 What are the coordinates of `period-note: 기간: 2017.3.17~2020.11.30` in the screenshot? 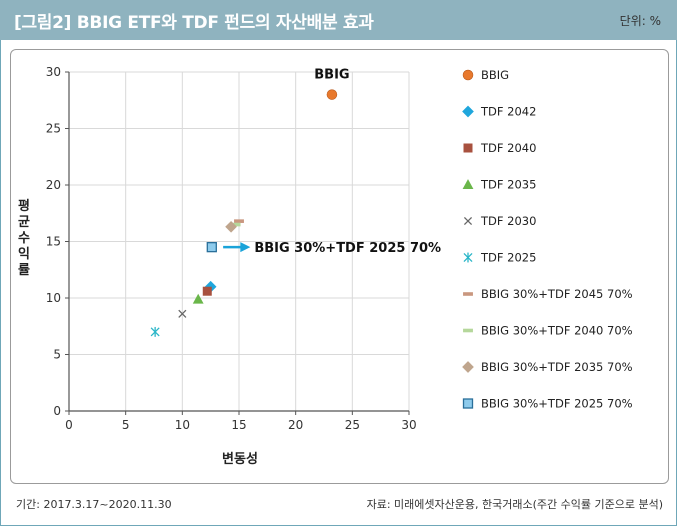 It's located at (94, 504).